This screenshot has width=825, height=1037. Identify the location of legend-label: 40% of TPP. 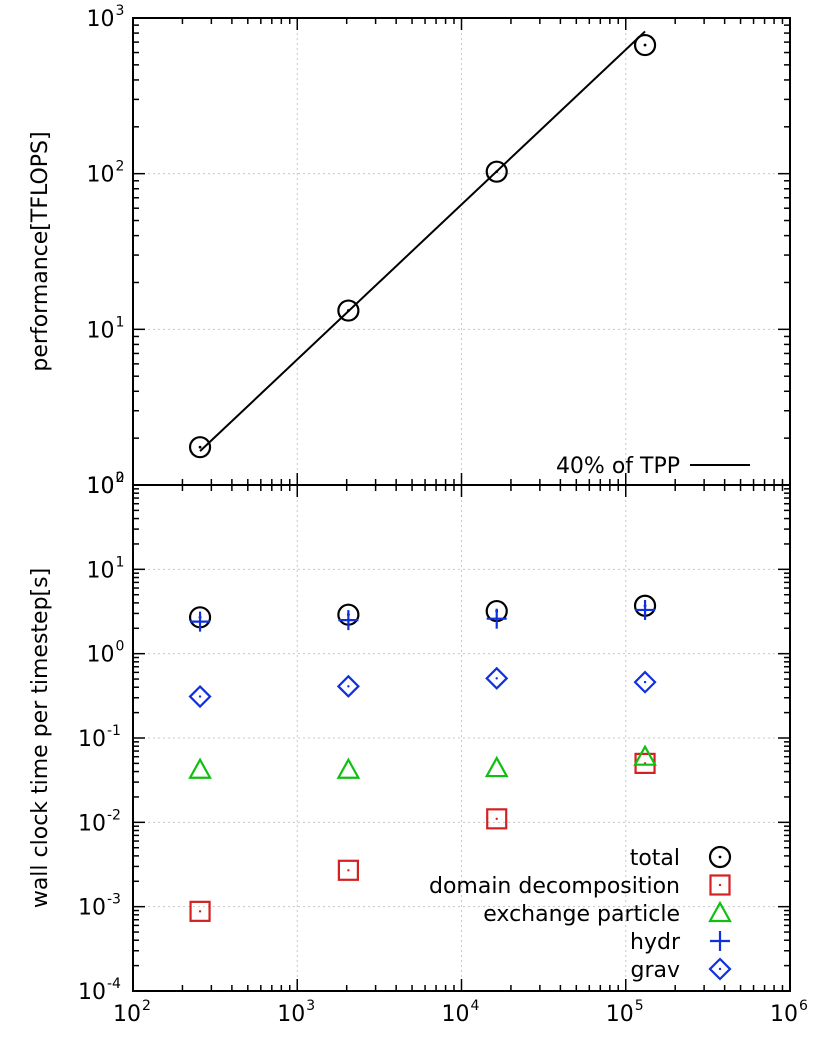
(618, 466).